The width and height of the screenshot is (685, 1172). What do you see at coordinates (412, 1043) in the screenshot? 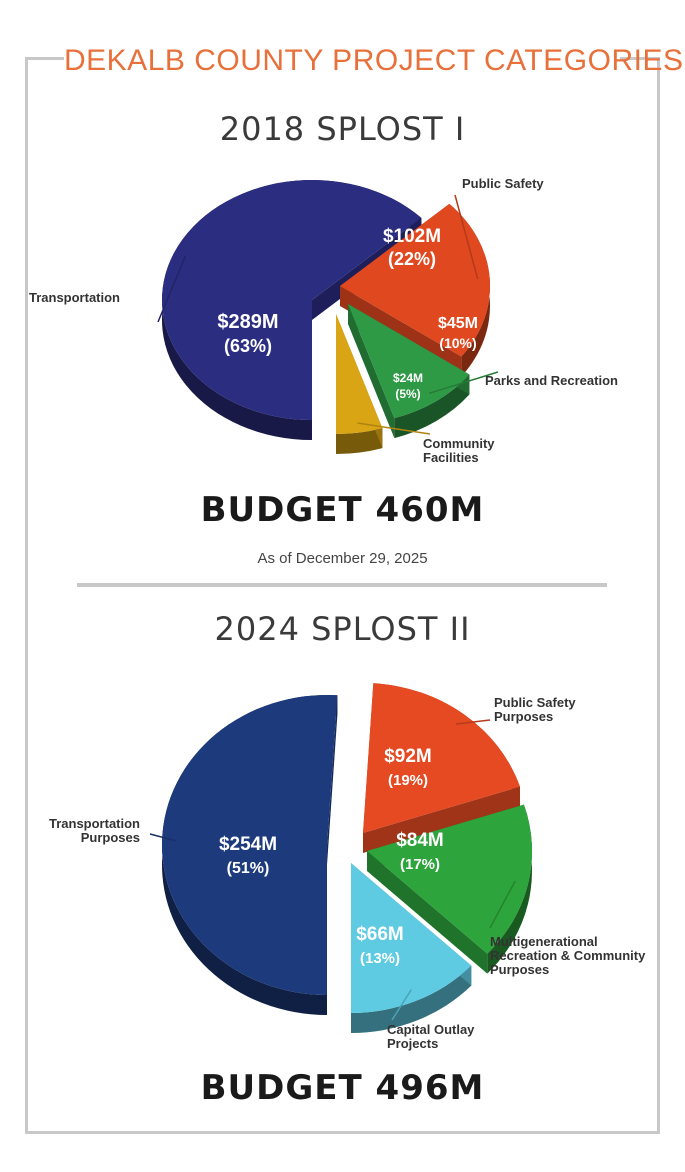
I see `chart2-category-label: Projects` at bounding box center [412, 1043].